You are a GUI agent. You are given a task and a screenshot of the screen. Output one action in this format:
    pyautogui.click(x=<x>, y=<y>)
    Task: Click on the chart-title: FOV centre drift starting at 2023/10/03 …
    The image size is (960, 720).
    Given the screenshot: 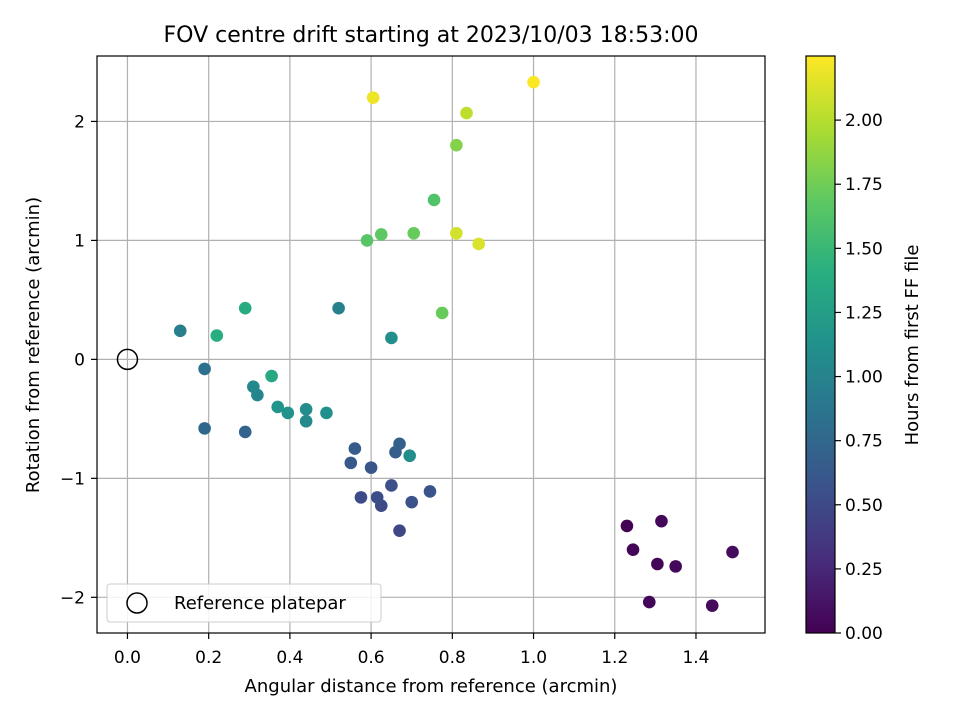 What is the action you would take?
    pyautogui.click(x=431, y=35)
    